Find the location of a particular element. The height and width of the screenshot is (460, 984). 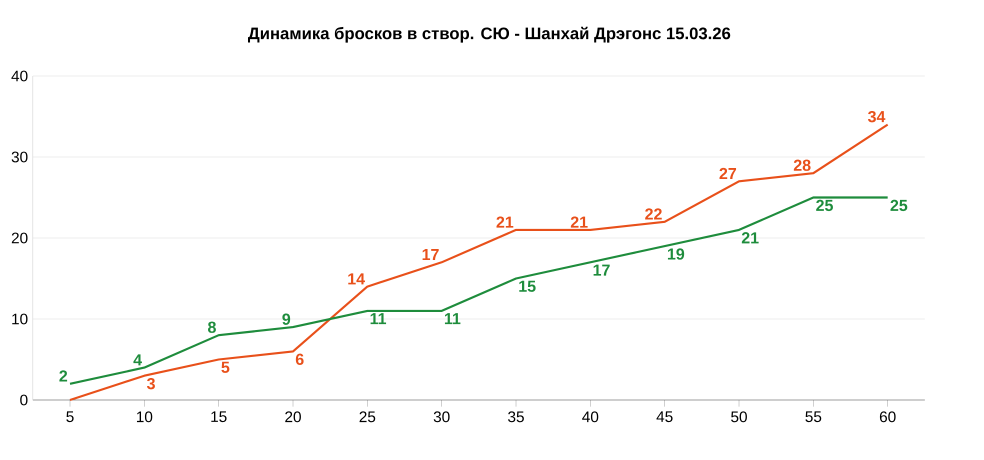

data-label: 5 is located at coordinates (225, 367).